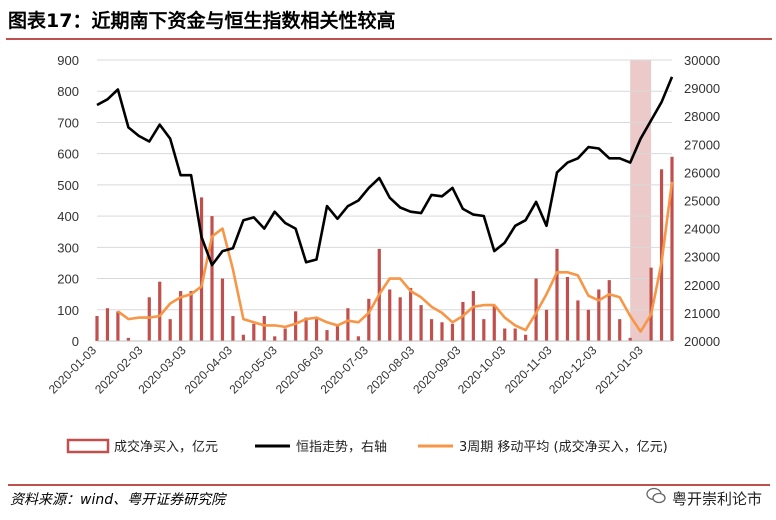  I want to click on y-left-tick-label: 0, so click(75, 341).